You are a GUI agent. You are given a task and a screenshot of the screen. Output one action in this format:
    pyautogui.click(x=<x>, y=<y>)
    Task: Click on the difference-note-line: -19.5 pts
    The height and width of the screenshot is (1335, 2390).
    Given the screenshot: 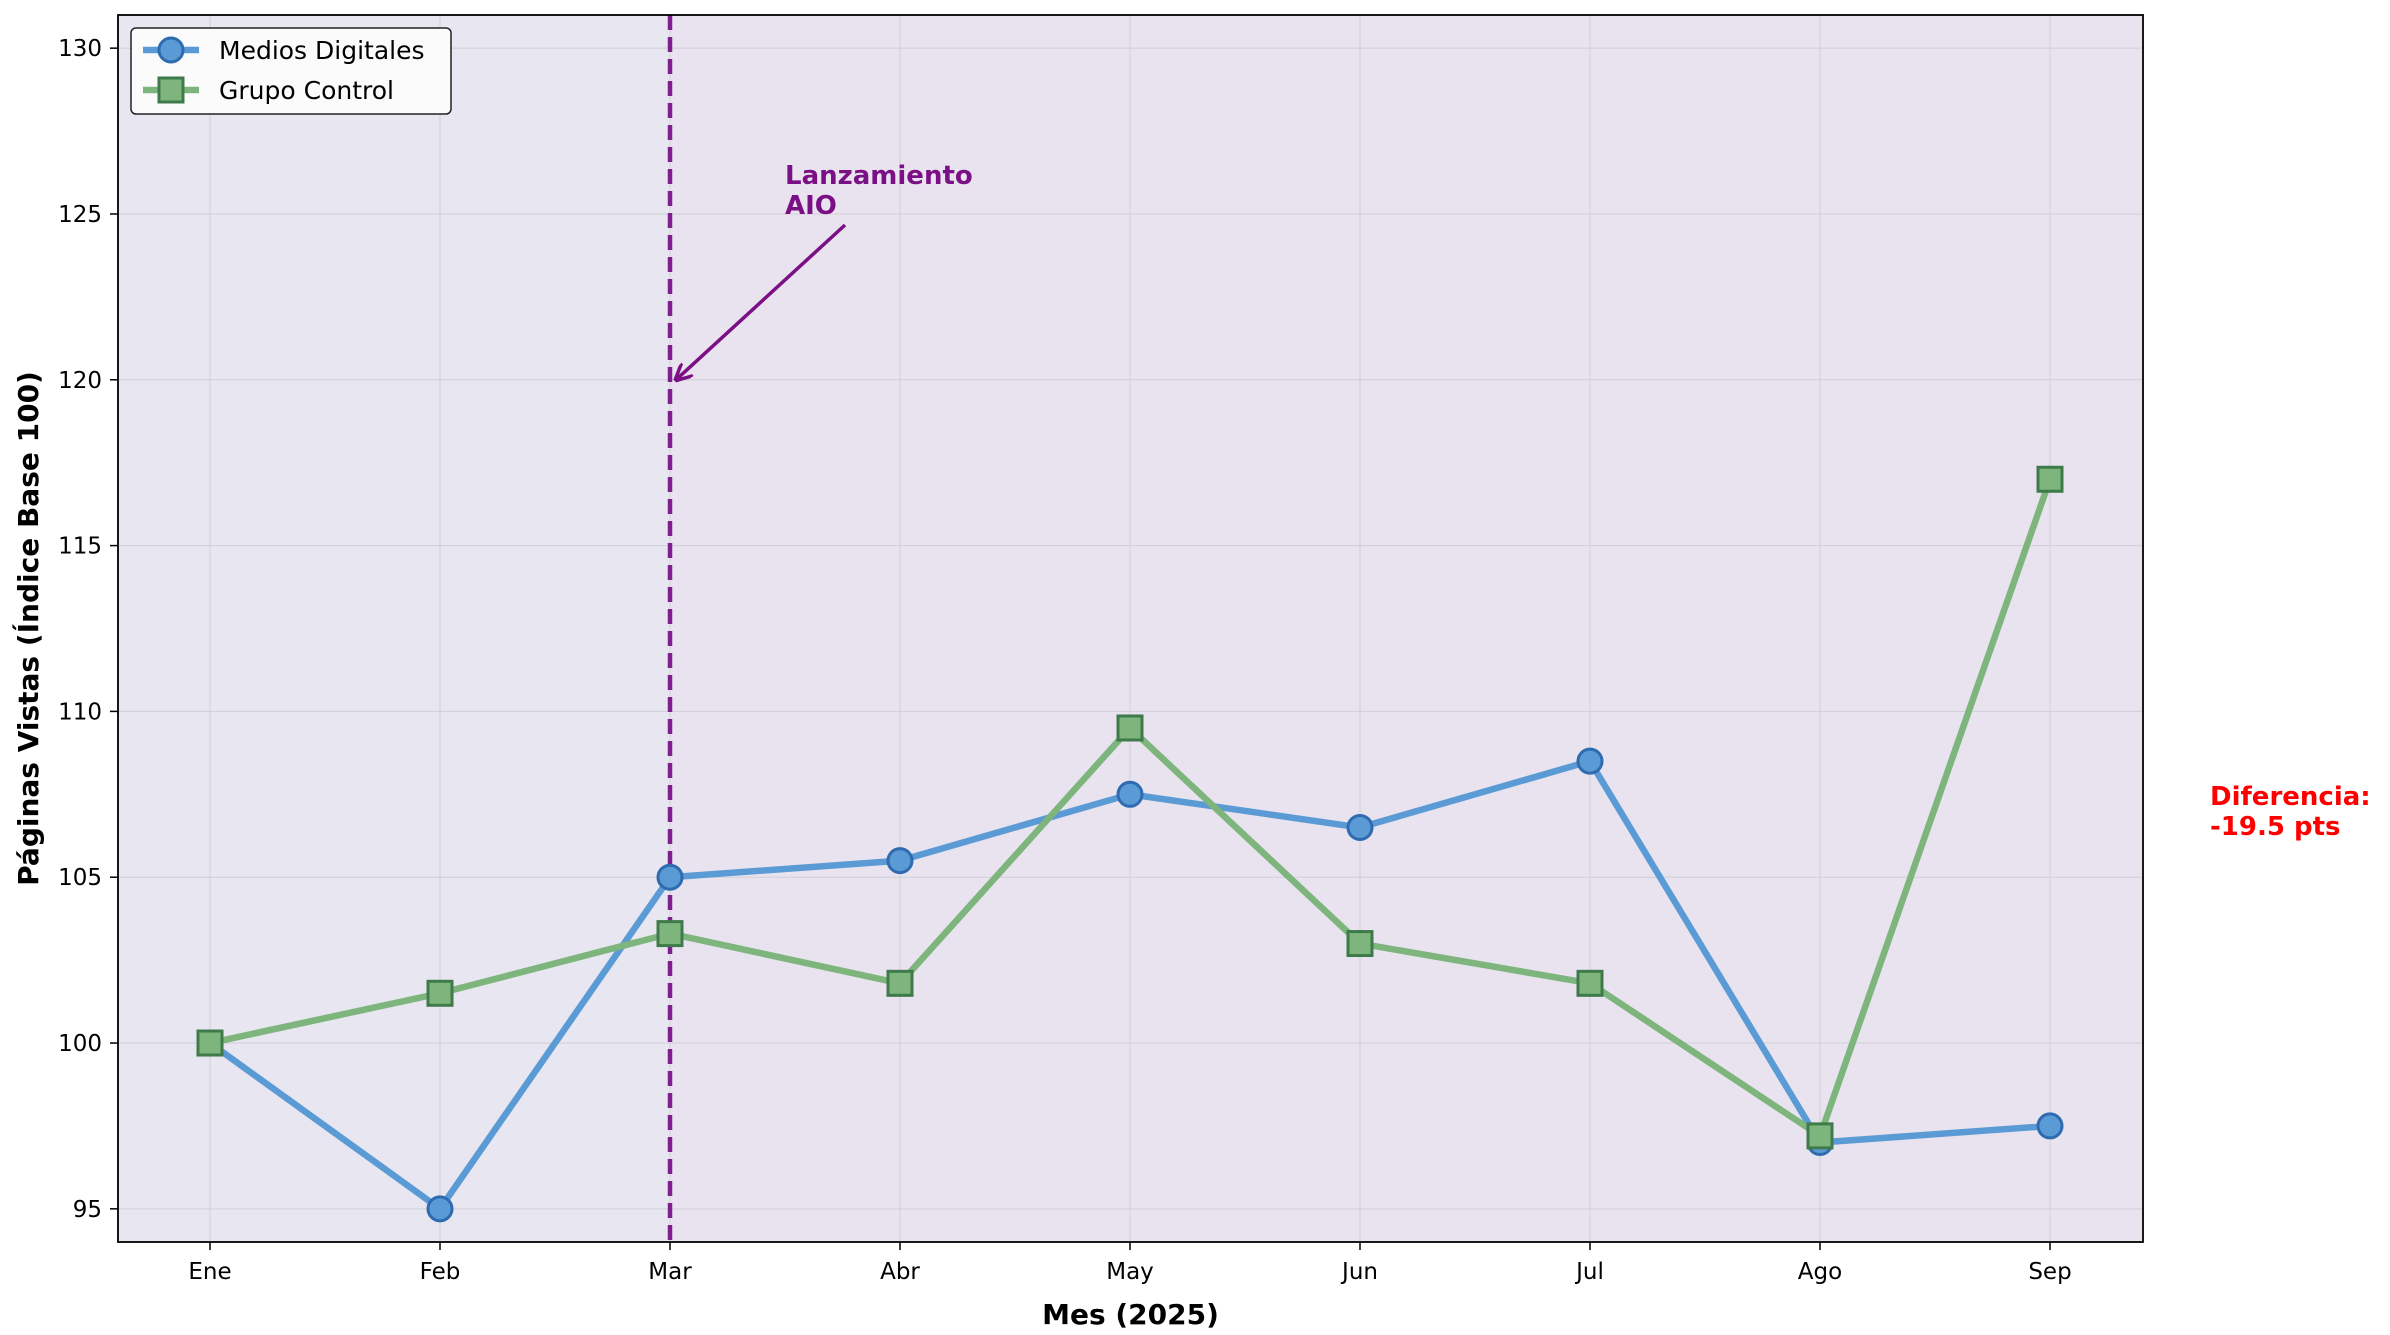 What is the action you would take?
    pyautogui.click(x=2275, y=827)
    